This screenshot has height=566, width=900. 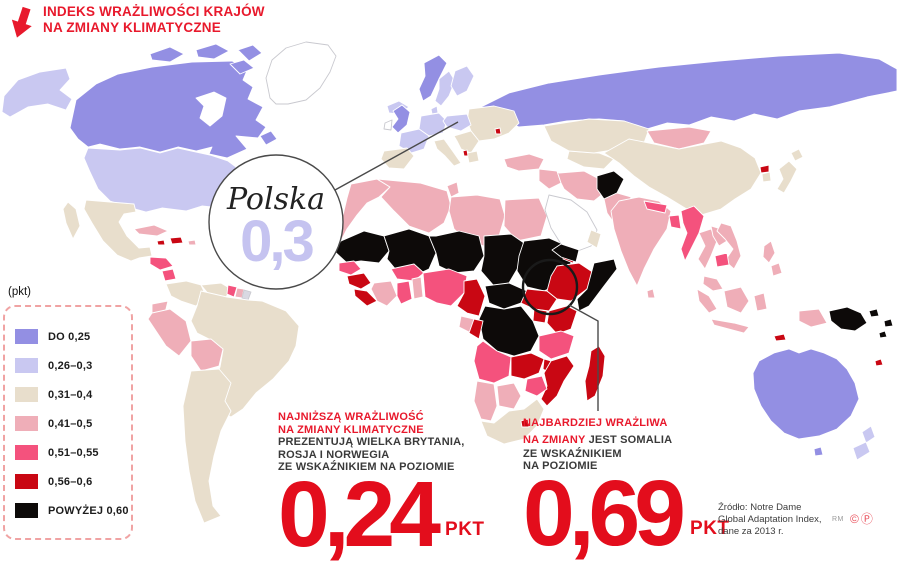 What do you see at coordinates (554, 439) in the screenshot?
I see `highest-heading-red: NA ZMIANY` at bounding box center [554, 439].